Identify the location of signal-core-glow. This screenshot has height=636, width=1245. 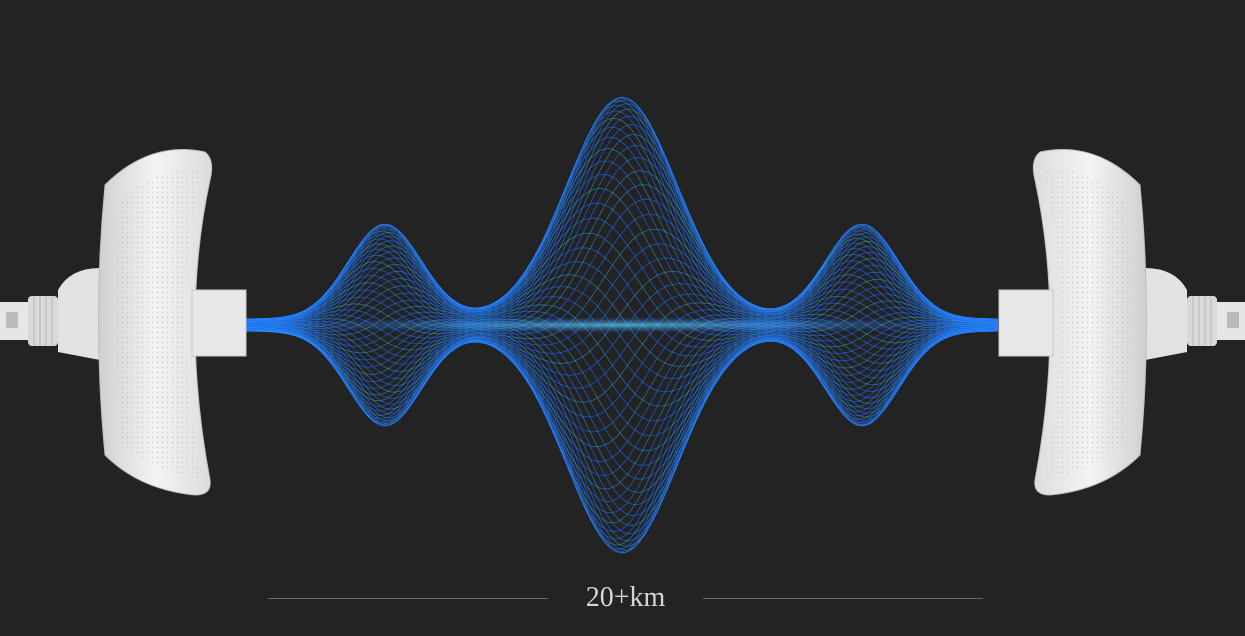
(622, 325).